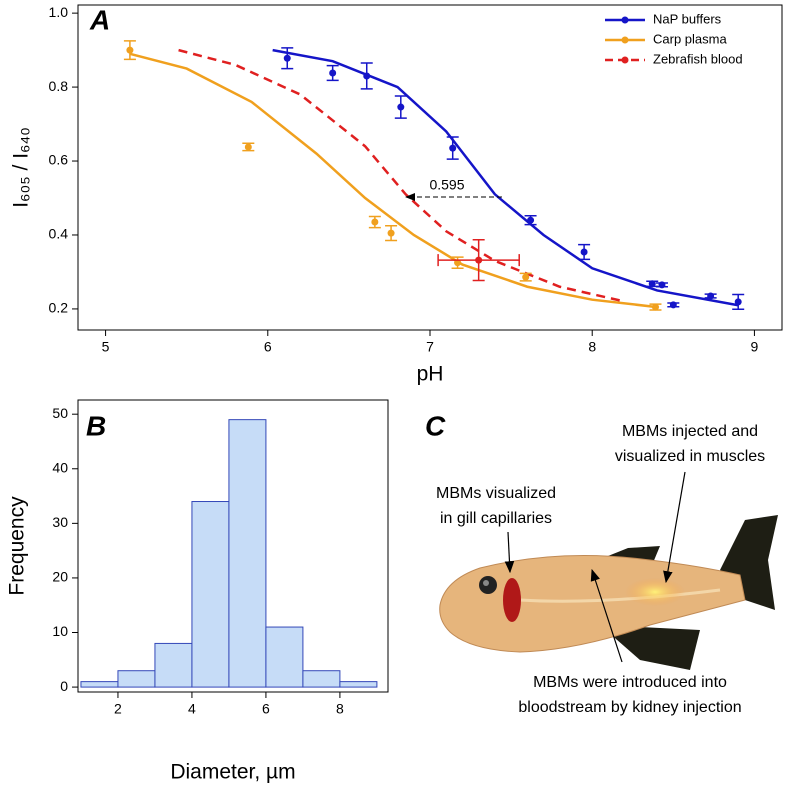 The image size is (800, 795). What do you see at coordinates (59, 86) in the screenshot?
I see `y-tick-label: 0.8` at bounding box center [59, 86].